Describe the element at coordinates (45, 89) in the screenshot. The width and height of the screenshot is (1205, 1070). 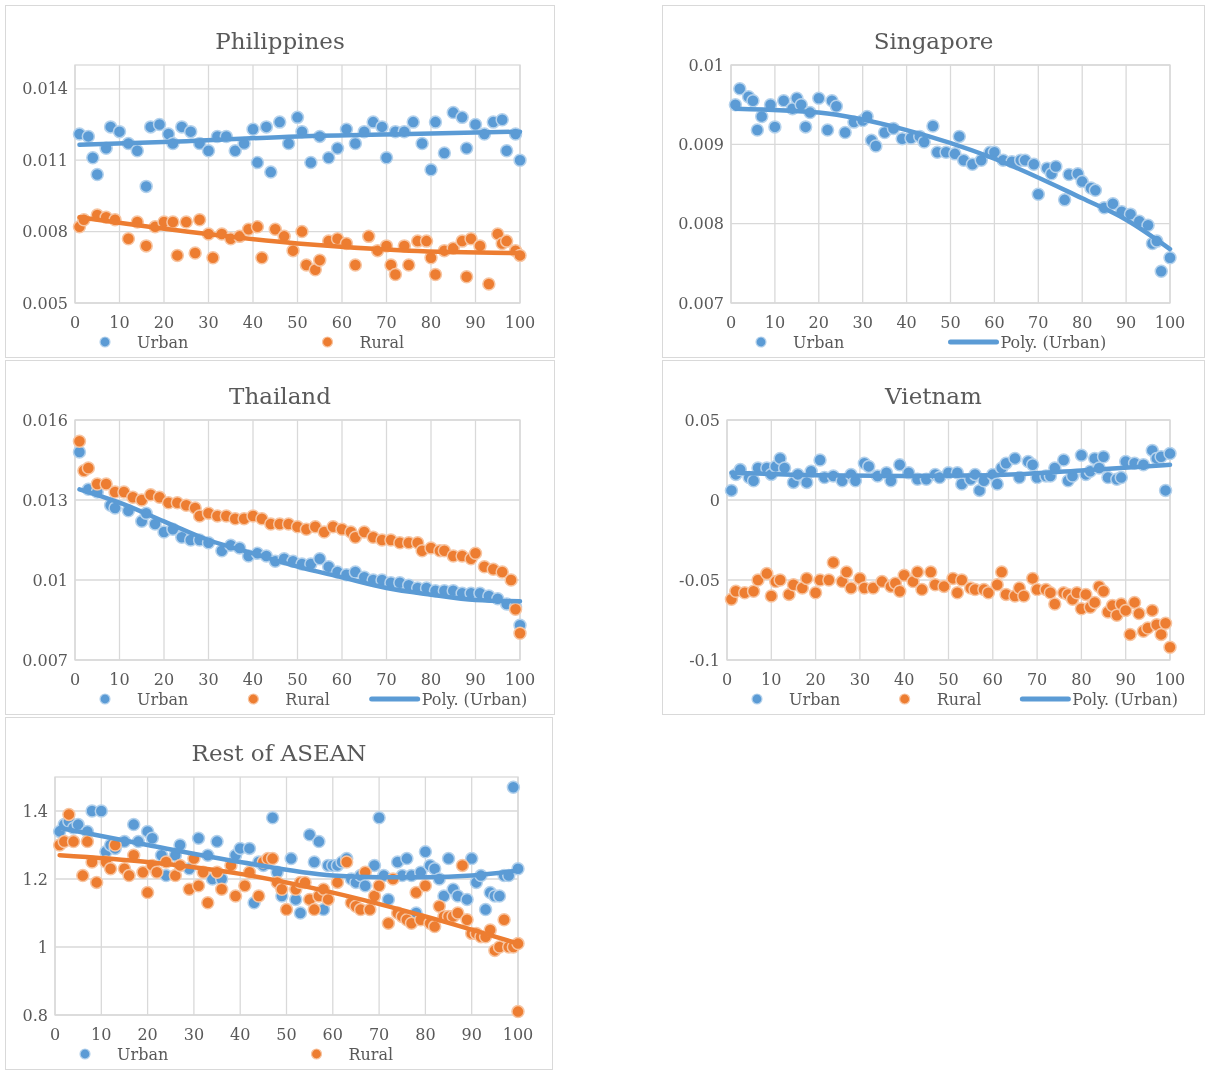
I see `y-tick-label: 0.014` at that location.